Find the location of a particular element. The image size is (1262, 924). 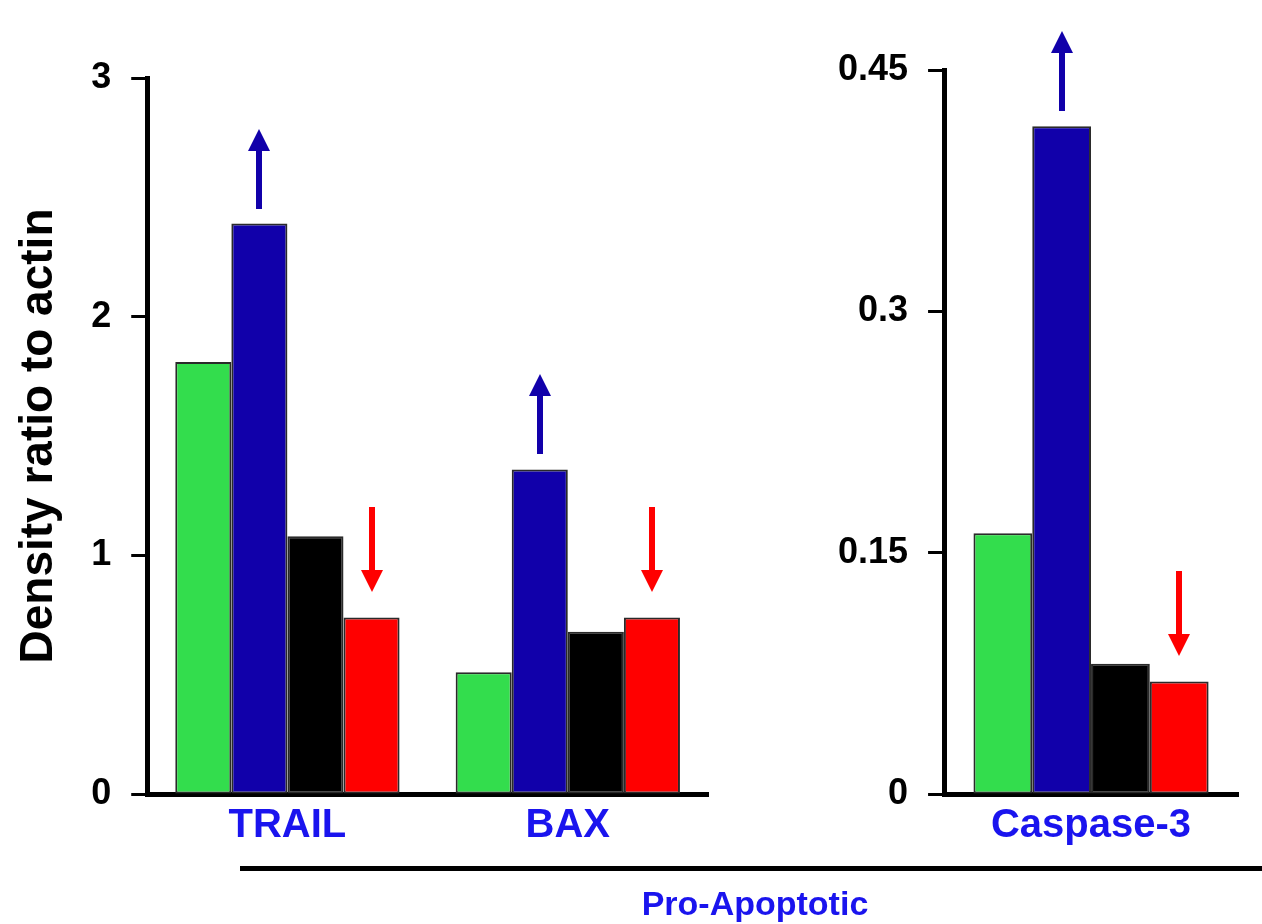

x-tick-label: TRAIL is located at coordinates (287, 823).